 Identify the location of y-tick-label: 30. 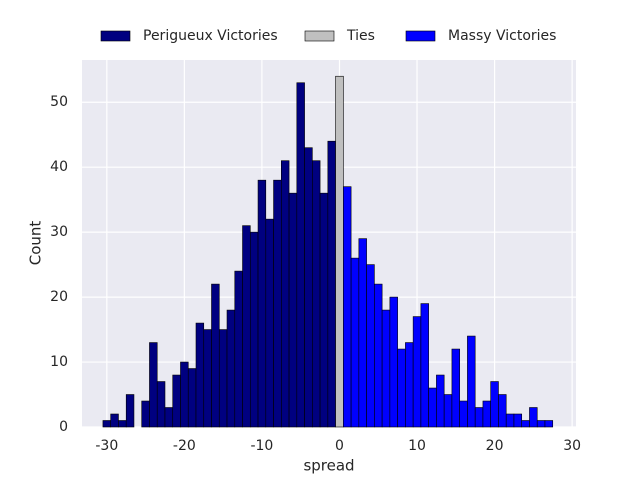
(59, 232).